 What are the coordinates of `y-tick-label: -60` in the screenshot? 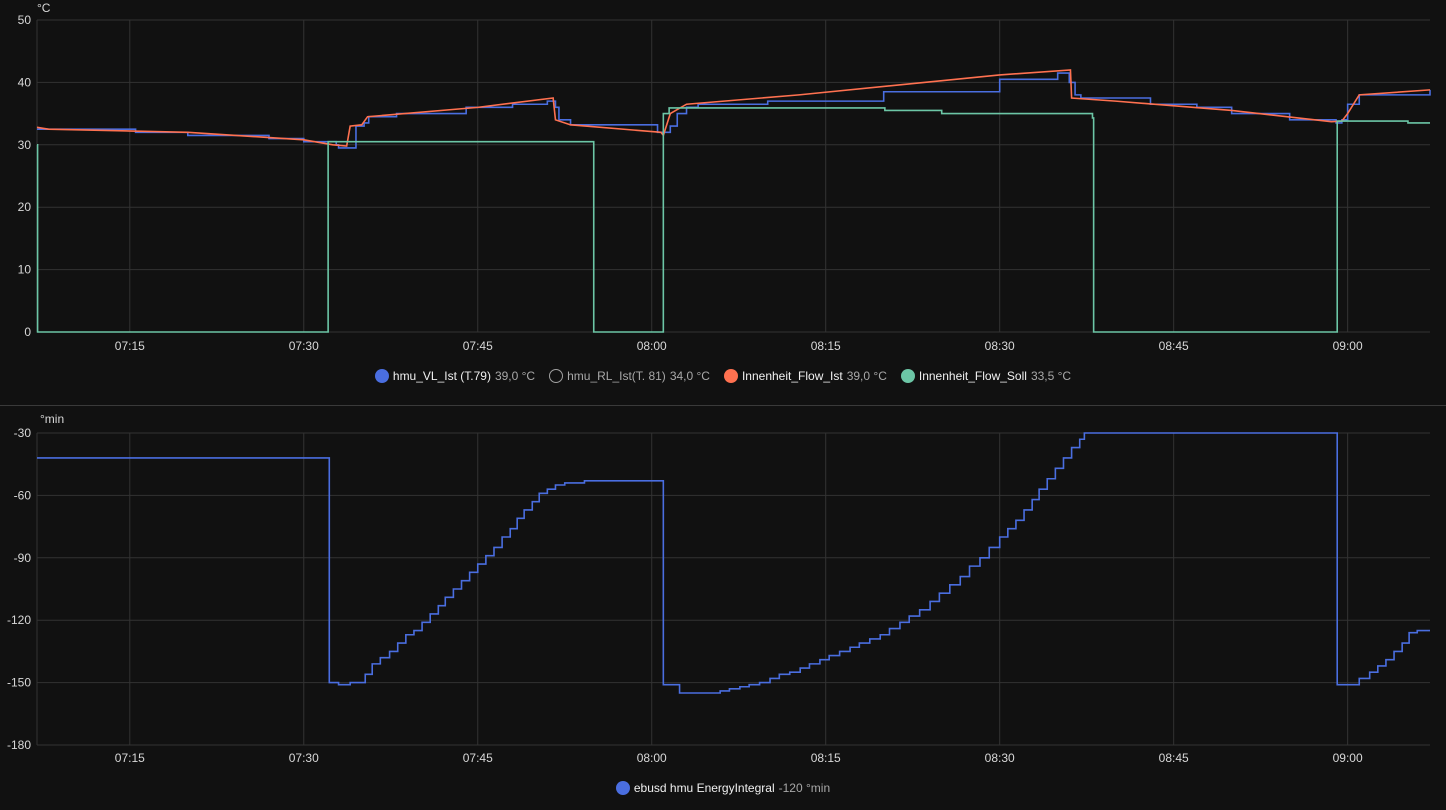 It's located at (23, 495).